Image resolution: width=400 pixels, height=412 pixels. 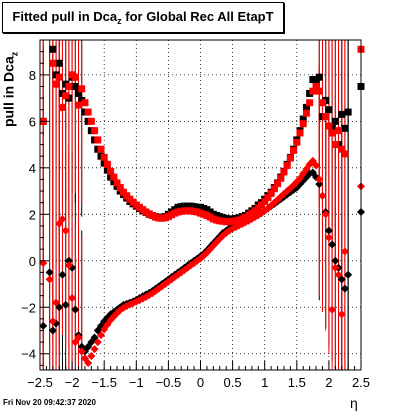 What do you see at coordinates (361, 382) in the screenshot?
I see `x-tick-label: 2.5` at bounding box center [361, 382].